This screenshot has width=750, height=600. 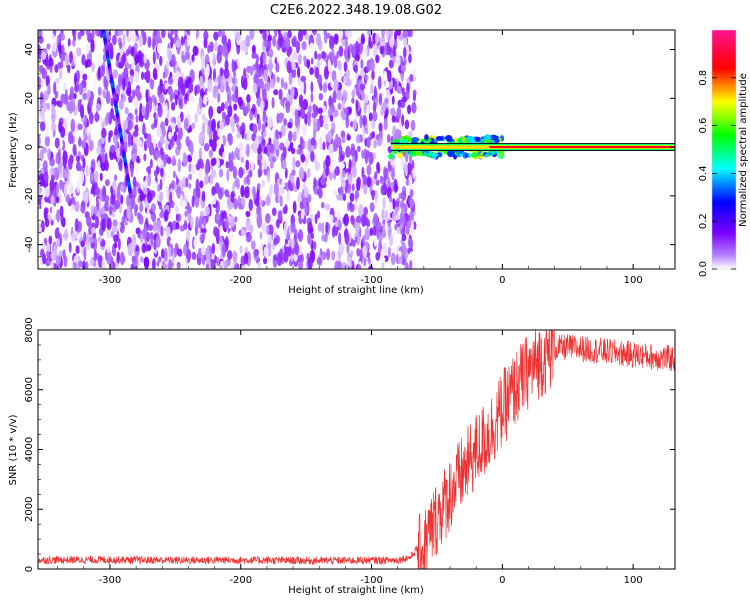 What do you see at coordinates (356, 10) in the screenshot?
I see `figure-title: C2E6.2022.348.19.08.G02` at bounding box center [356, 10].